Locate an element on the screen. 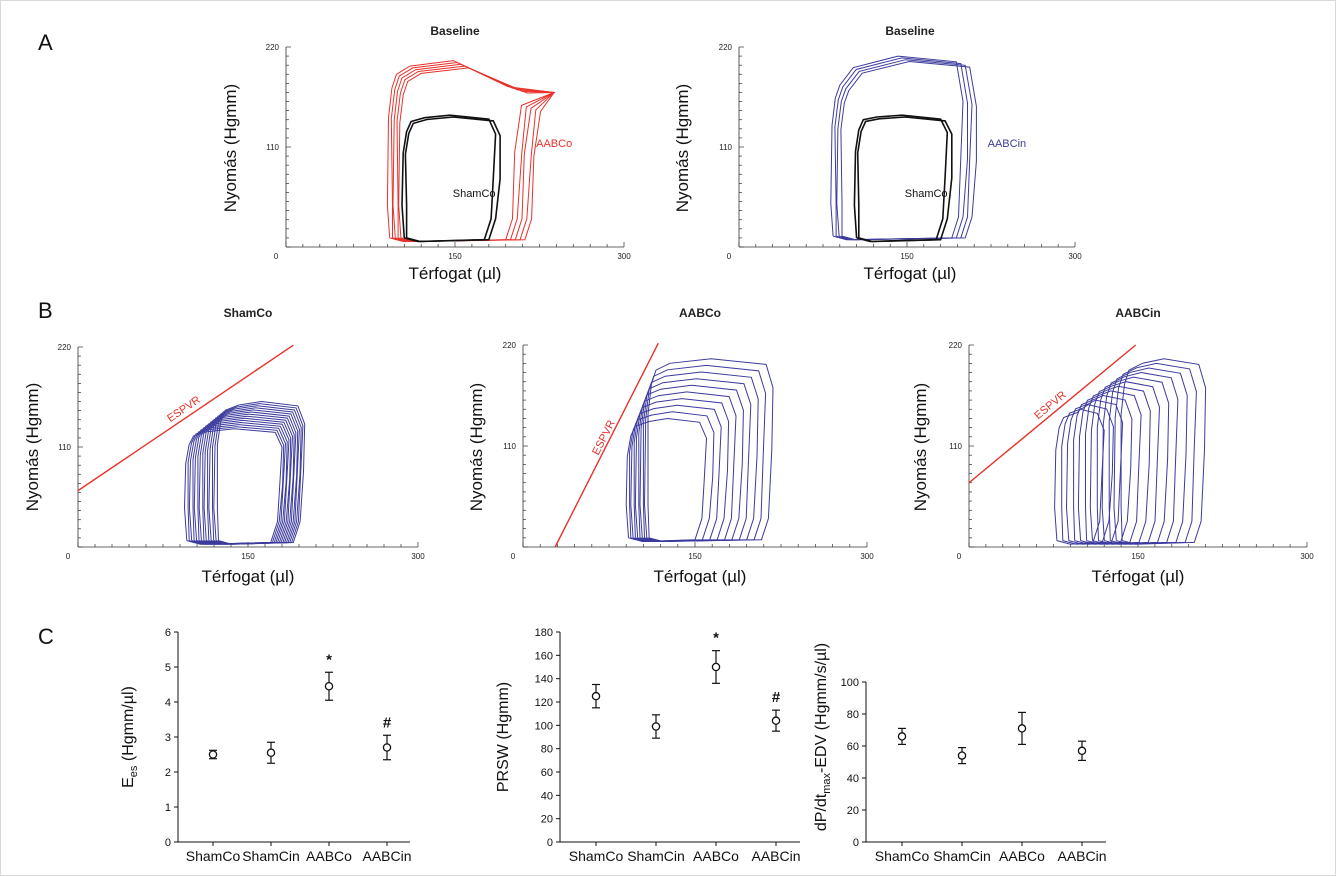 The image size is (1336, 876). y-tick-label: 40 is located at coordinates (853, 779).